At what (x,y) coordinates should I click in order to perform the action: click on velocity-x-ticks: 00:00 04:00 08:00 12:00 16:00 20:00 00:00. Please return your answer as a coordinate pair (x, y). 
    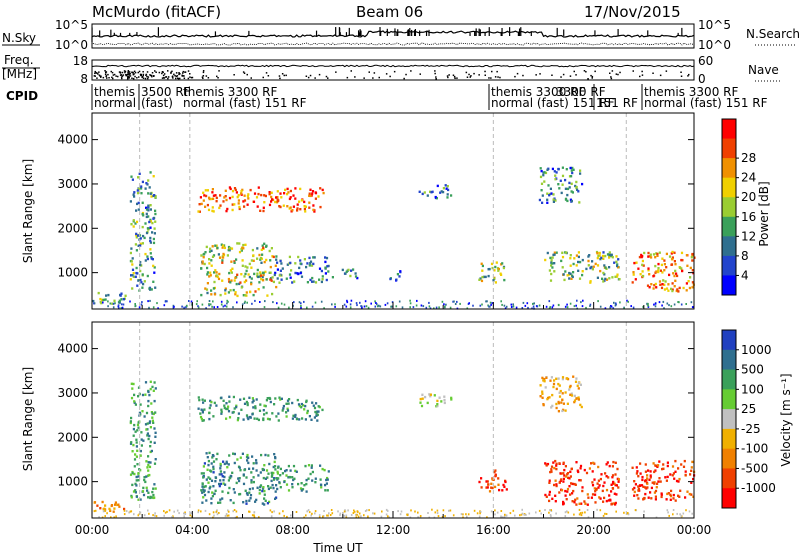
    Looking at the image, I should click on (393, 524).